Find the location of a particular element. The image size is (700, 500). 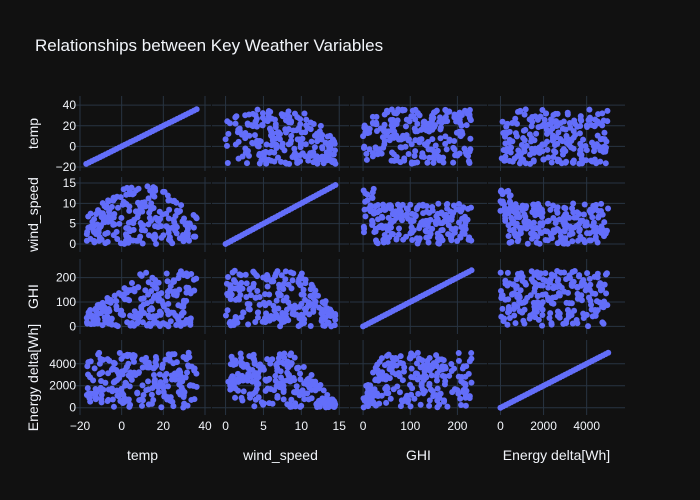

x-tick-label: 2000 is located at coordinates (543, 426).